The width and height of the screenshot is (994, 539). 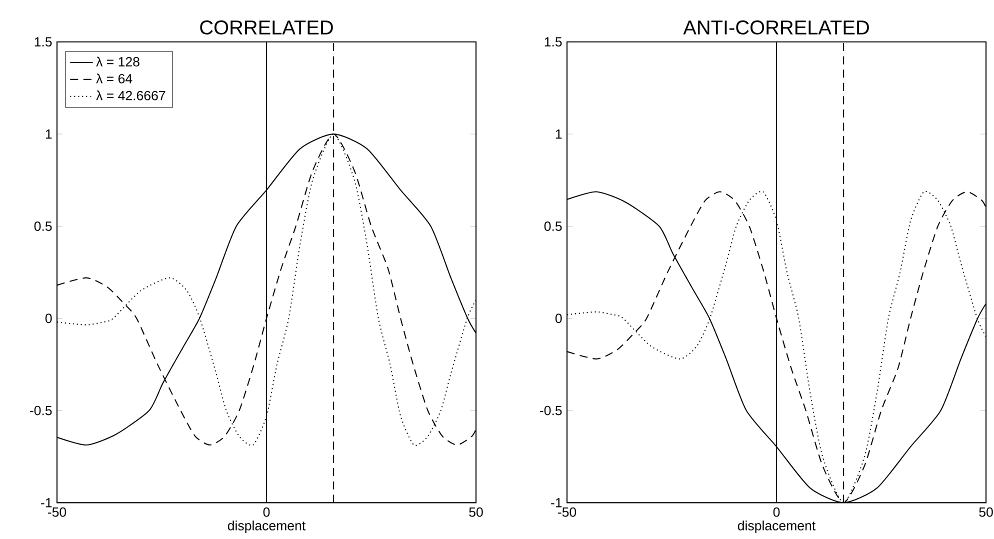 I want to click on legend-label: λ = 128, so click(x=118, y=61).